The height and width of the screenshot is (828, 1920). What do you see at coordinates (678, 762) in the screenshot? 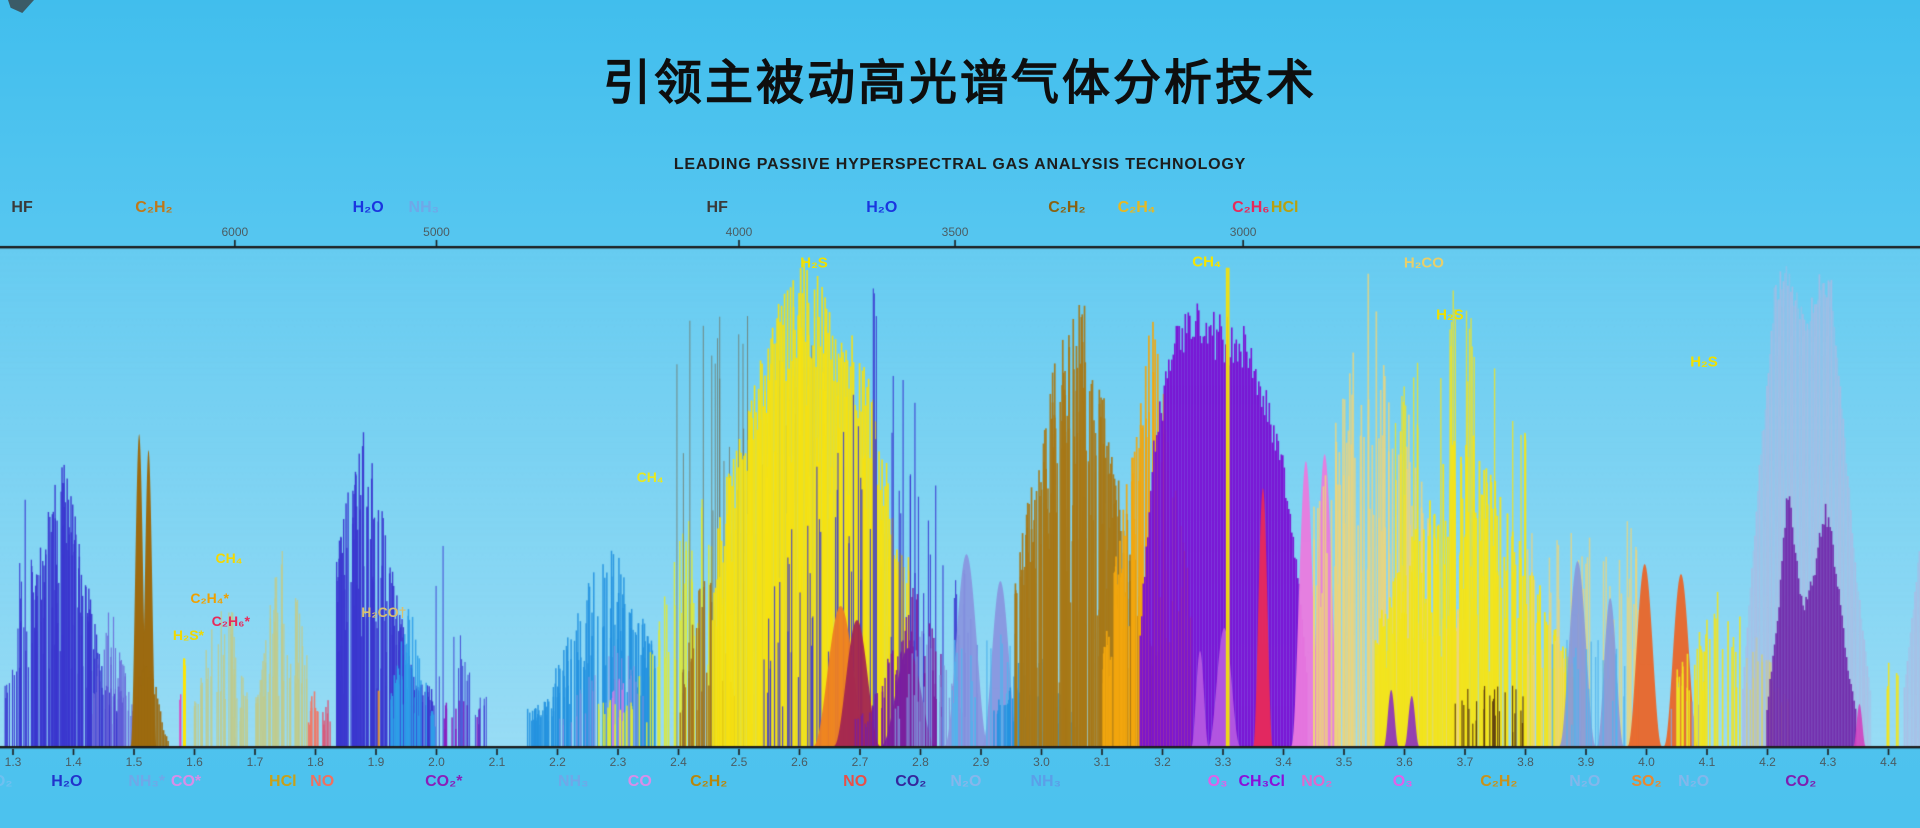
I see `bottom-tick-label: 2.4` at bounding box center [678, 762].